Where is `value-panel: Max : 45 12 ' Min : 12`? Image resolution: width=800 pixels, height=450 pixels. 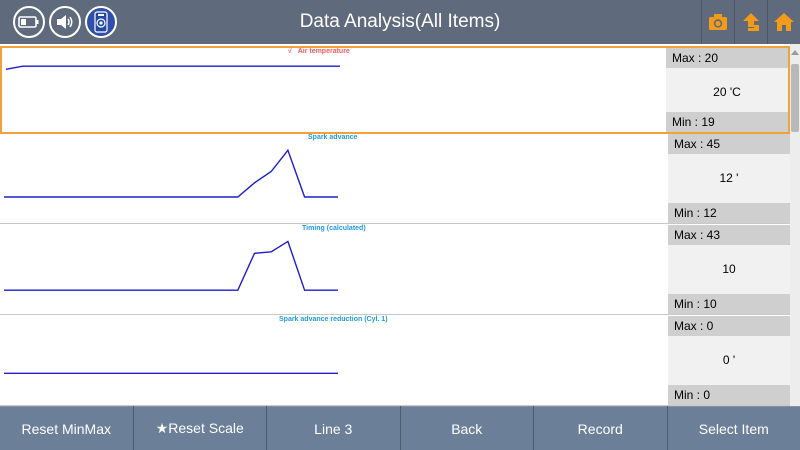
value-panel: Max : 45 12 ' Min : 12 is located at coordinates (729, 178).